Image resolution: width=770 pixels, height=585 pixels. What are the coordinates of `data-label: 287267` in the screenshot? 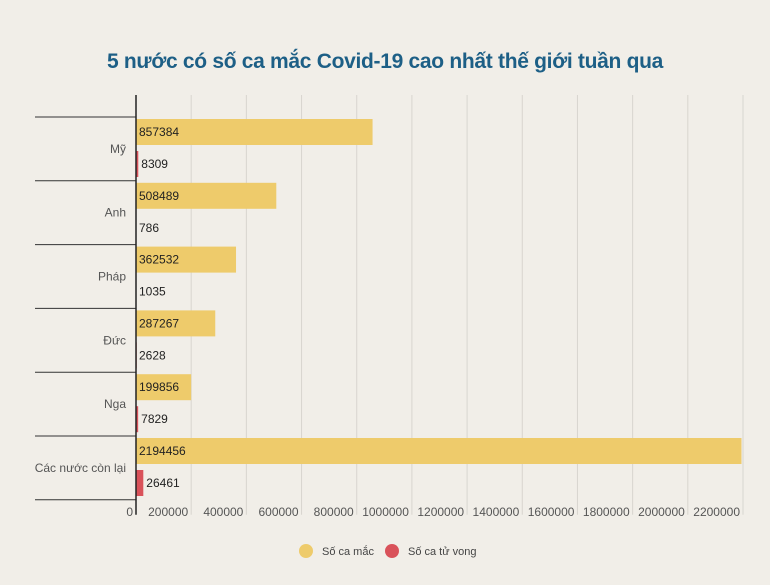 It's located at (159, 323).